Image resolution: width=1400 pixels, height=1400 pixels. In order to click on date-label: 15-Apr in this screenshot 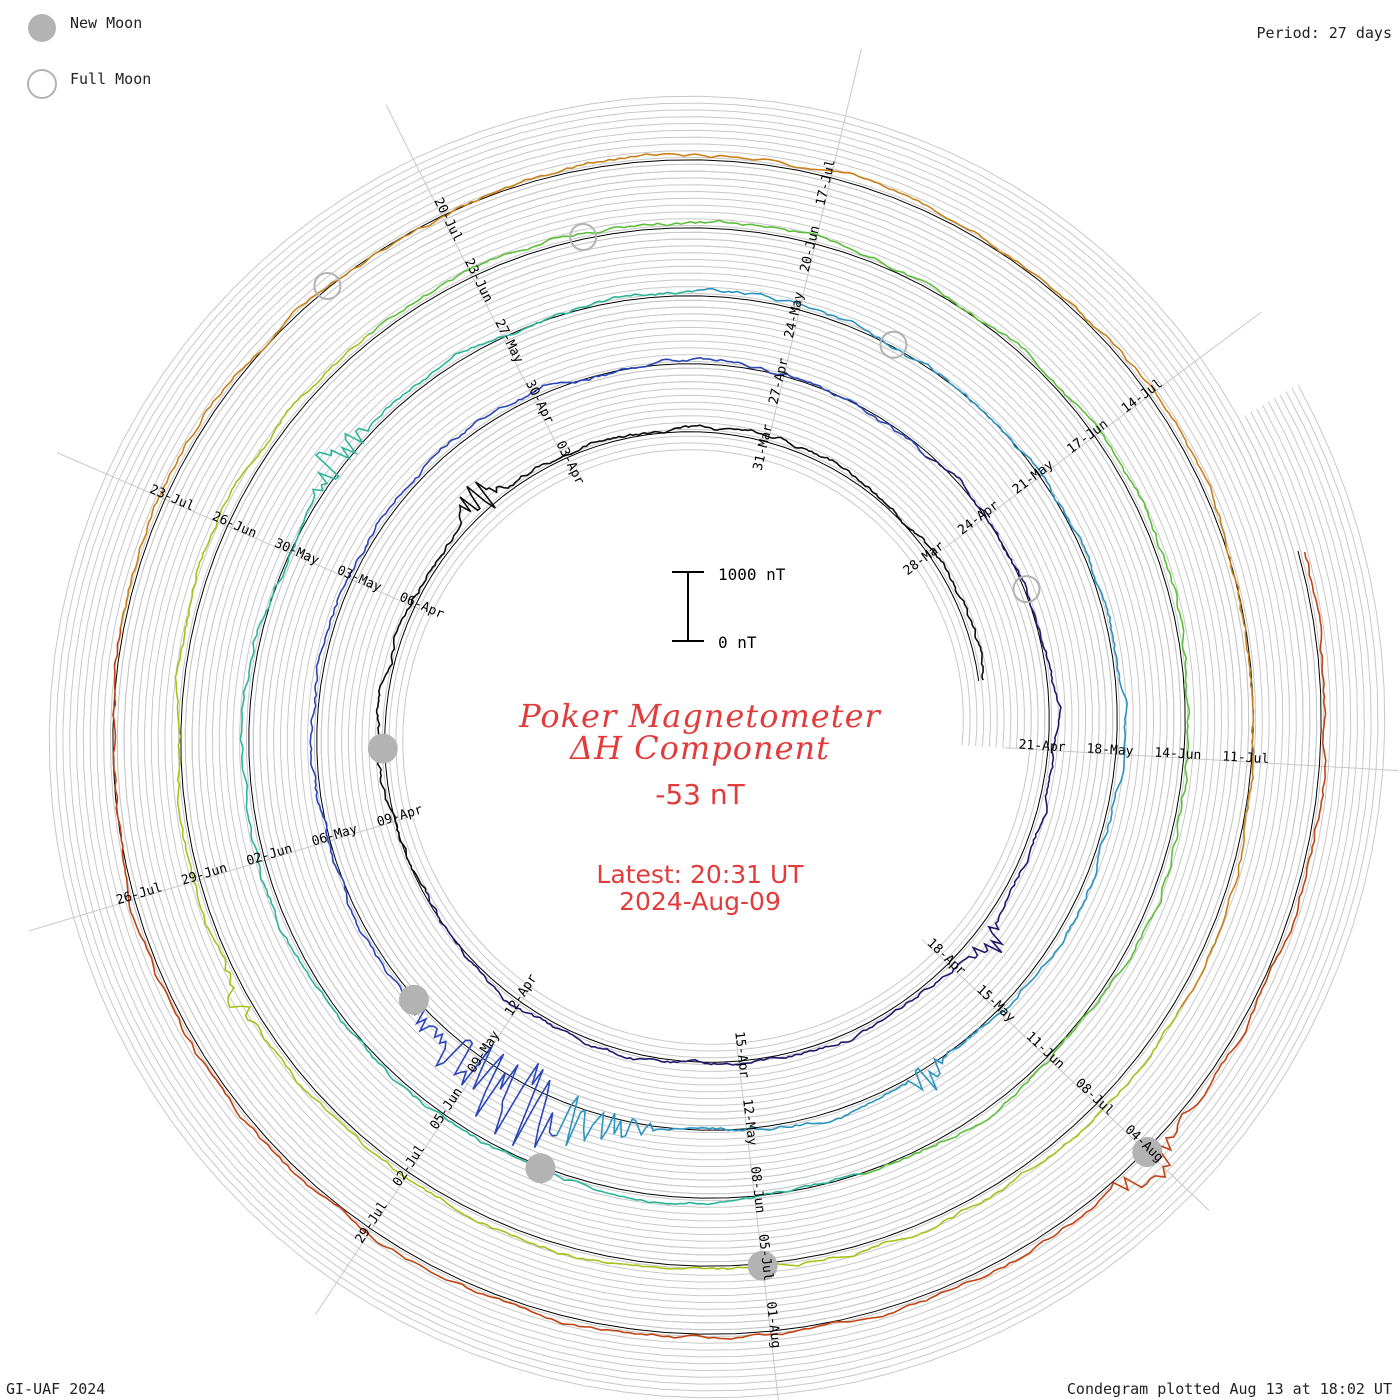, I will do `click(741, 1055)`.